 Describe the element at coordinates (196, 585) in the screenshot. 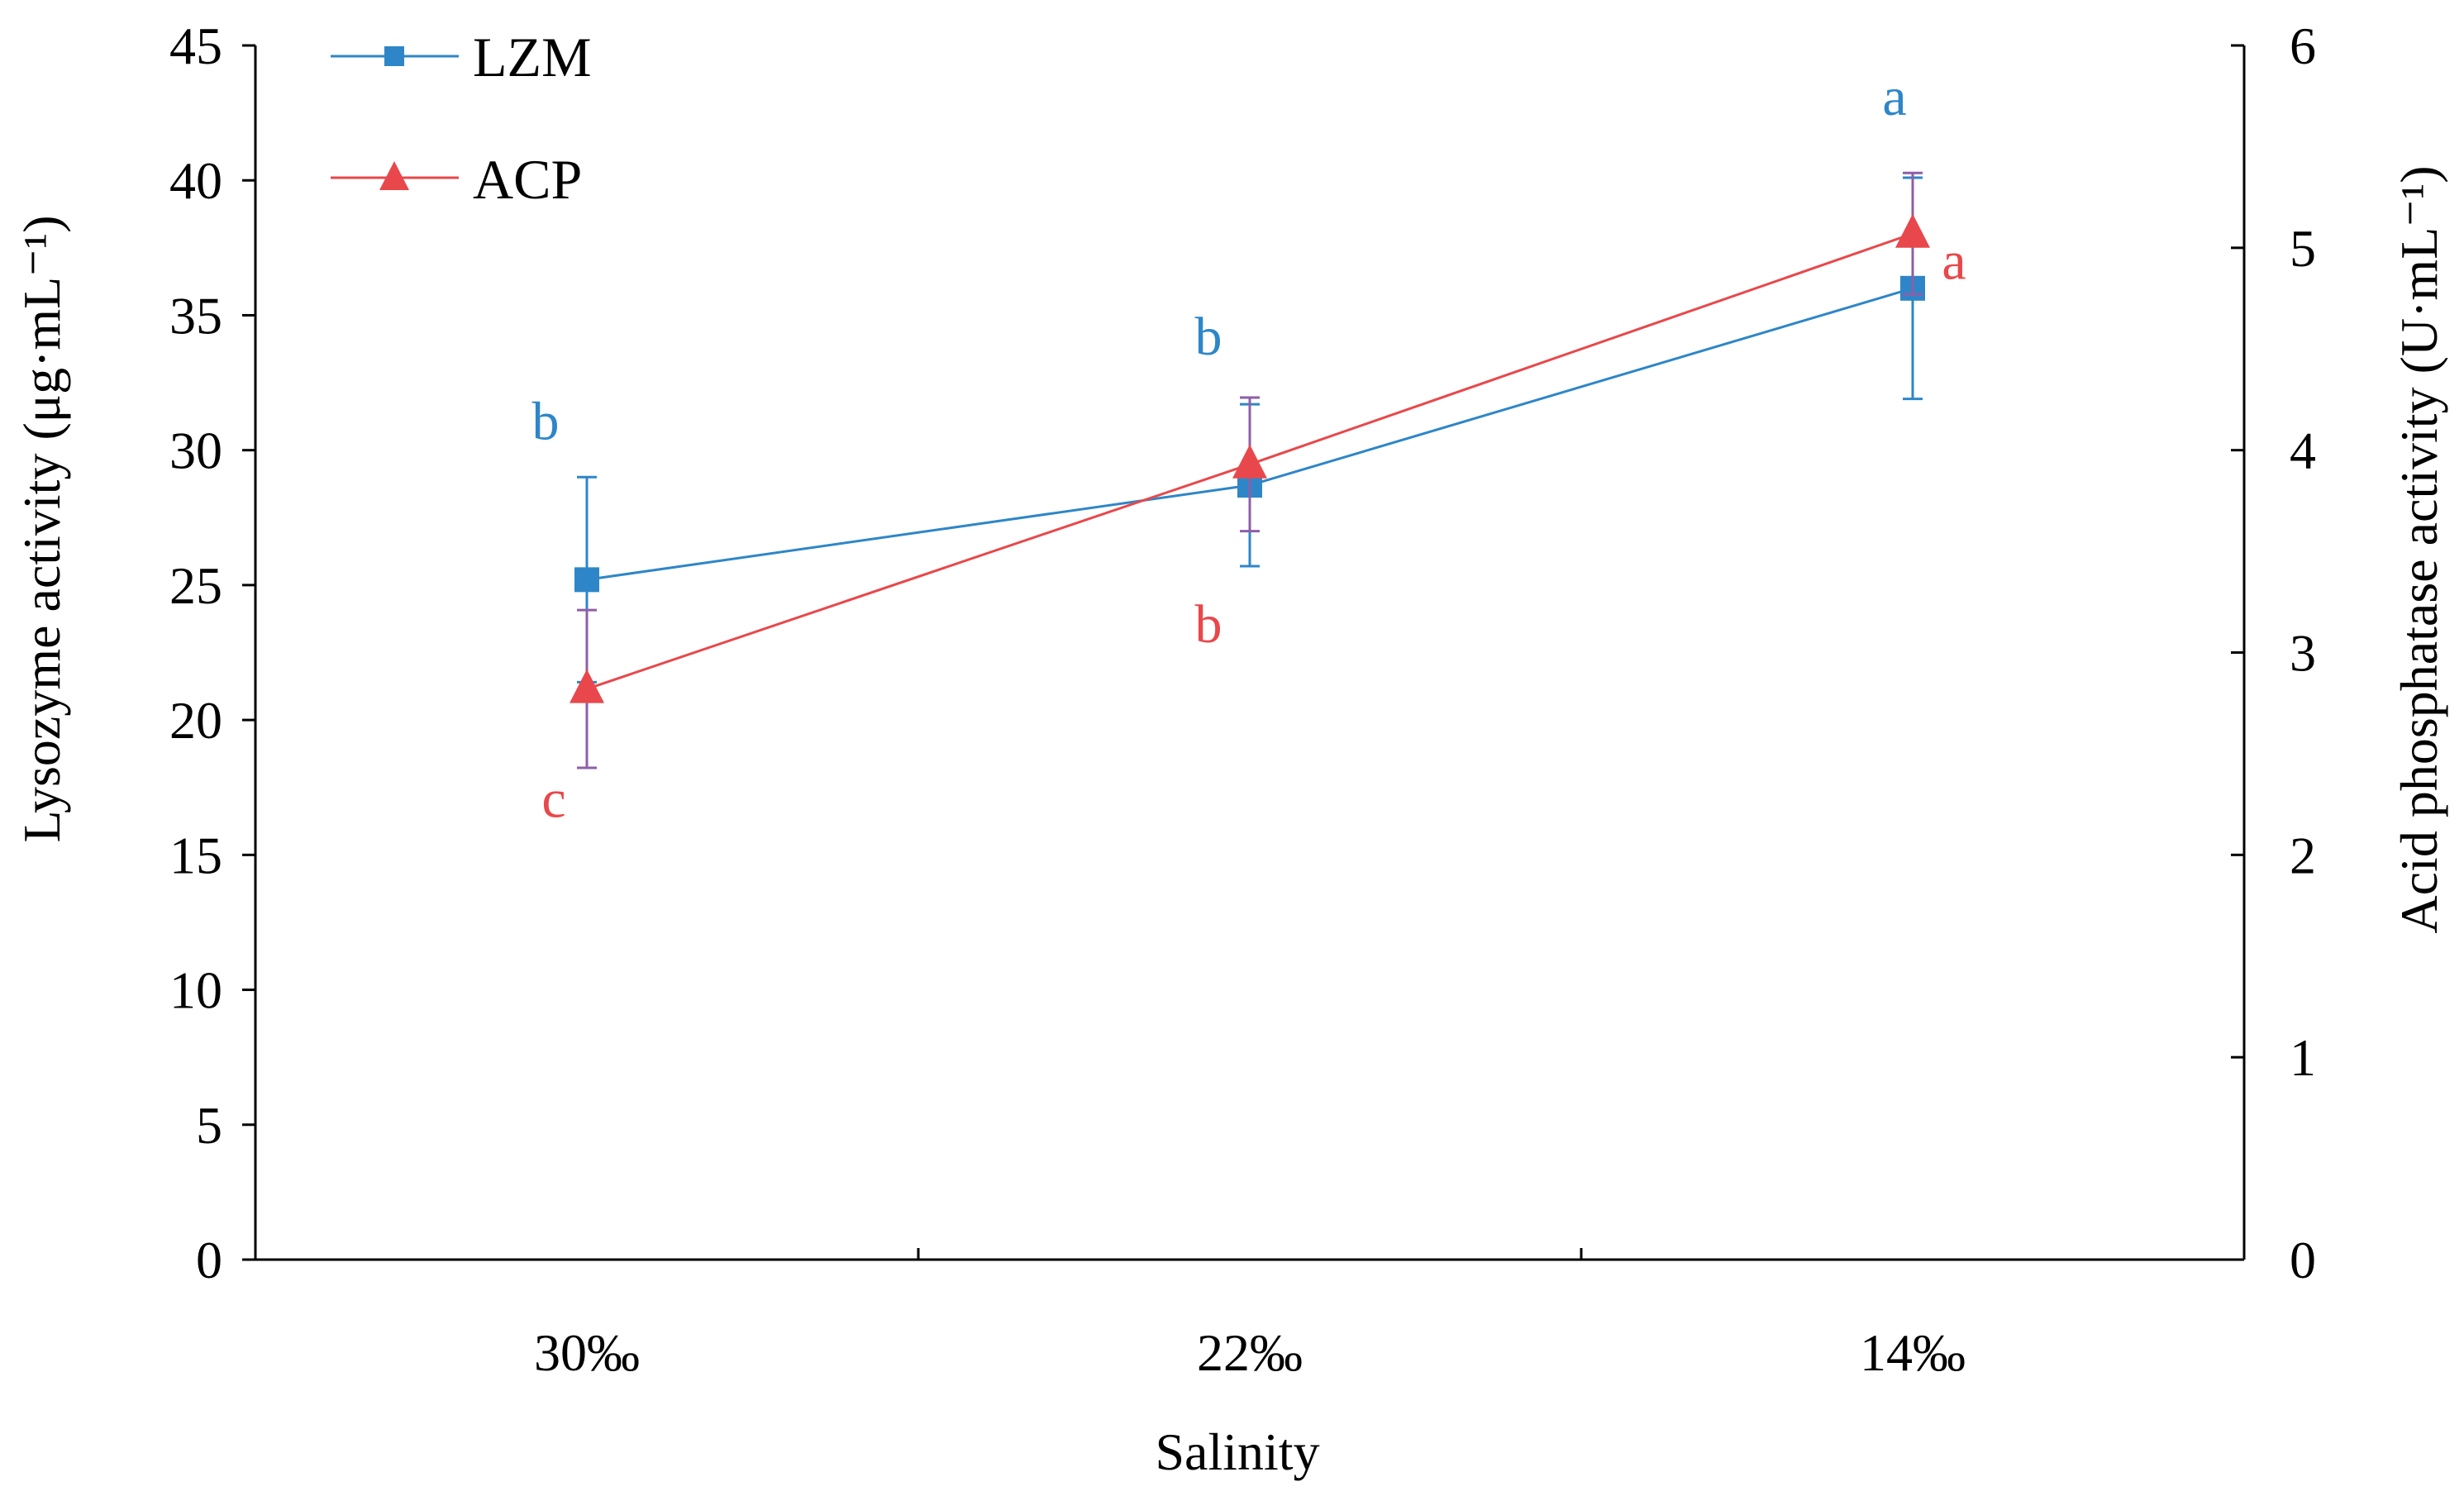

I see `left-y-tick-label: 25` at that location.